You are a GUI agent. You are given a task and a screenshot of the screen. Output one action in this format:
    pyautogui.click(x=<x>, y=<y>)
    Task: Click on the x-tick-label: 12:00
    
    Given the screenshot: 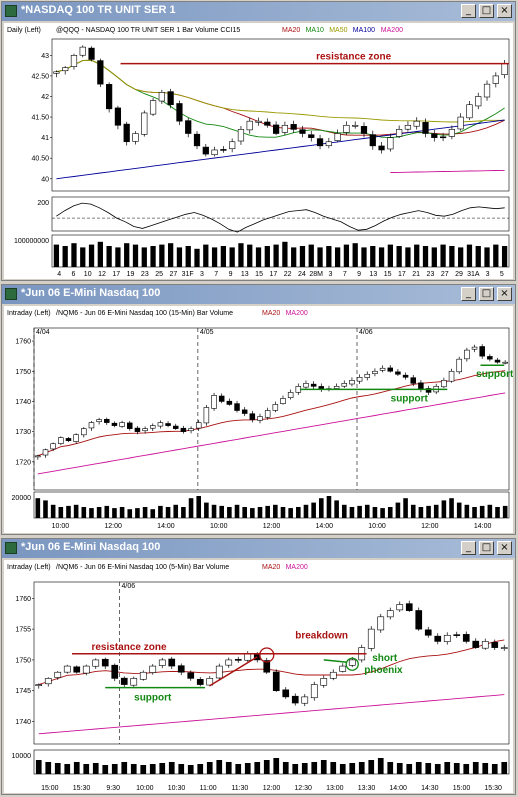 What is the action you would take?
    pyautogui.click(x=272, y=788)
    